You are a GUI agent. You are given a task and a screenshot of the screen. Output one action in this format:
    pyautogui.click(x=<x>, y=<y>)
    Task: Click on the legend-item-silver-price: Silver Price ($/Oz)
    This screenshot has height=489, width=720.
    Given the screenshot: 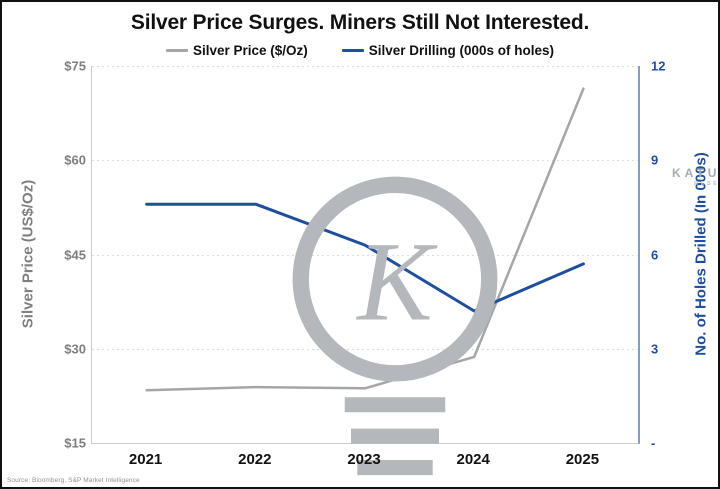 What is the action you would take?
    pyautogui.click(x=236, y=50)
    